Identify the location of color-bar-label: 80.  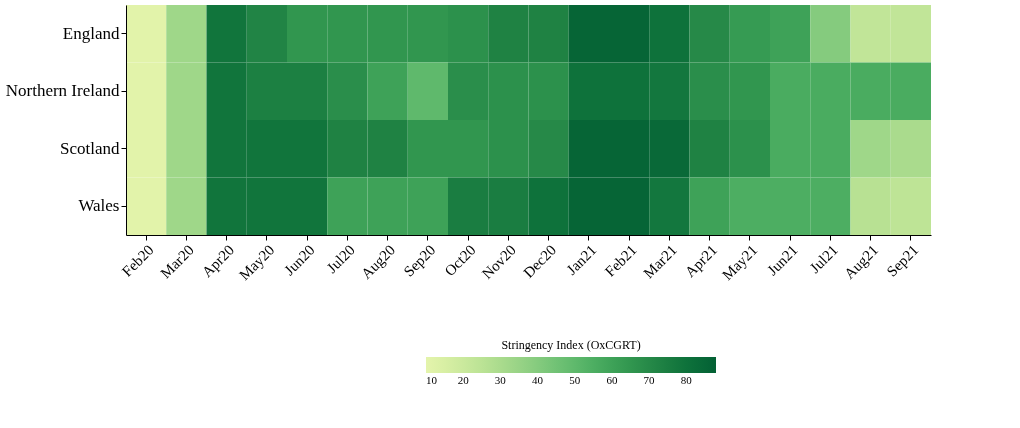
(686, 380).